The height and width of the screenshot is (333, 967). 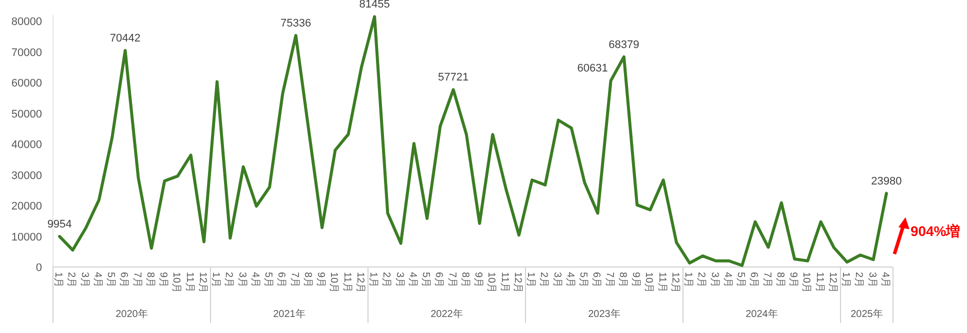 I want to click on text: 904%増, so click(x=935, y=231).